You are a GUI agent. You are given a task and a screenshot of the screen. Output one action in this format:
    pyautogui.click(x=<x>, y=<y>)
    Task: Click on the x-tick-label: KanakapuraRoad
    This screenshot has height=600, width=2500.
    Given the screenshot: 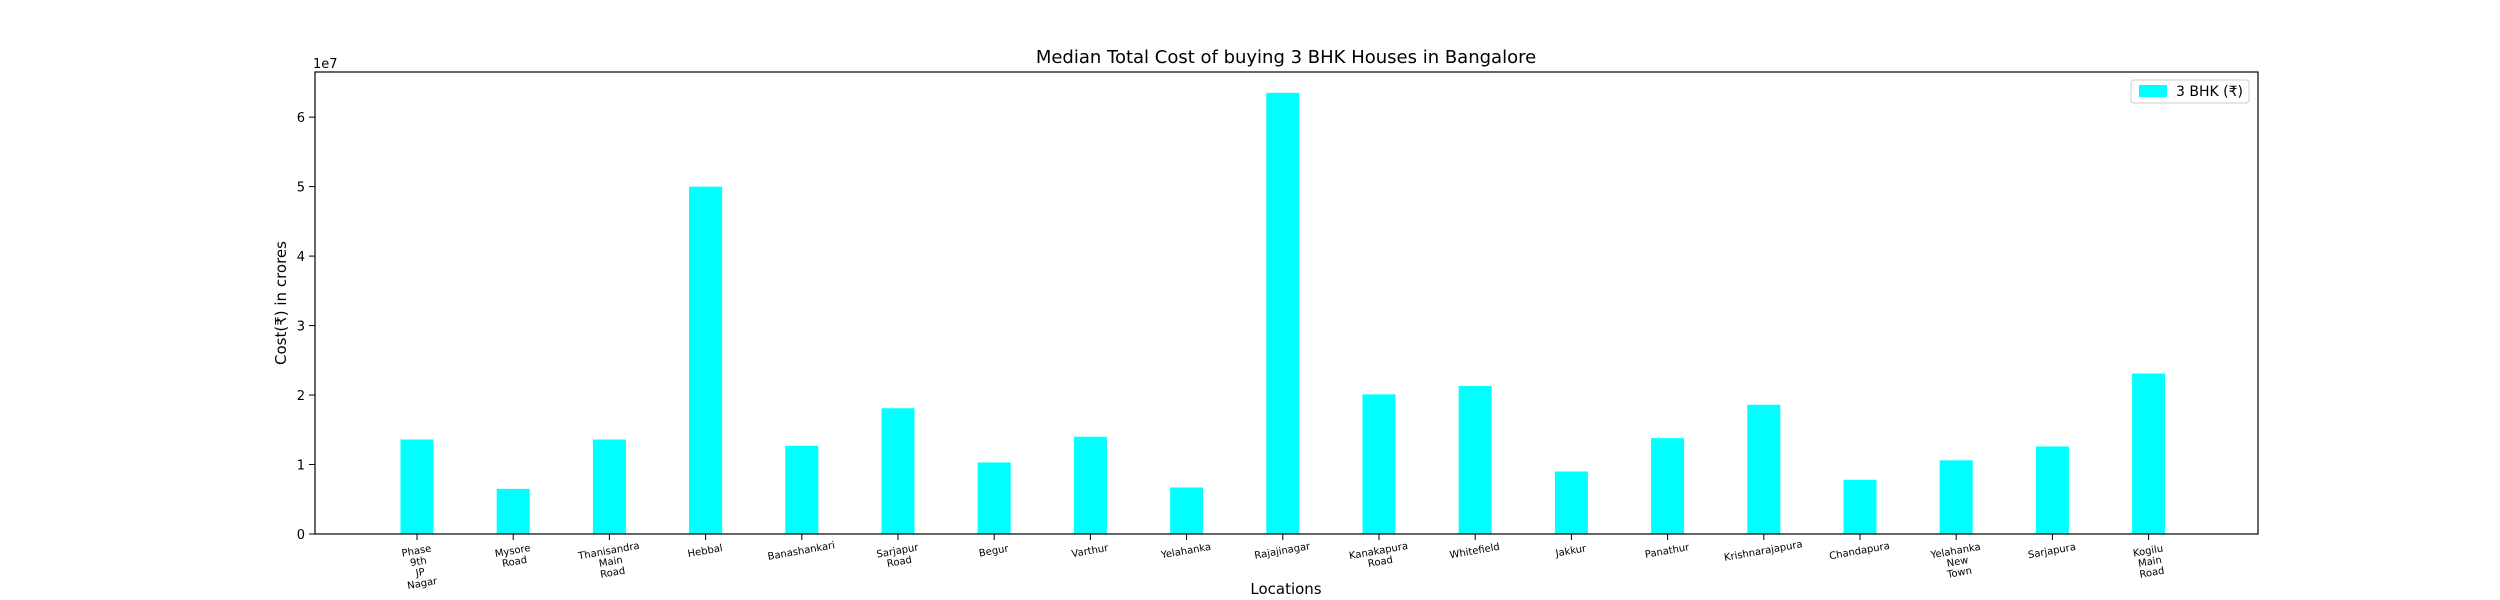 What is the action you would take?
    pyautogui.click(x=1379, y=557)
    